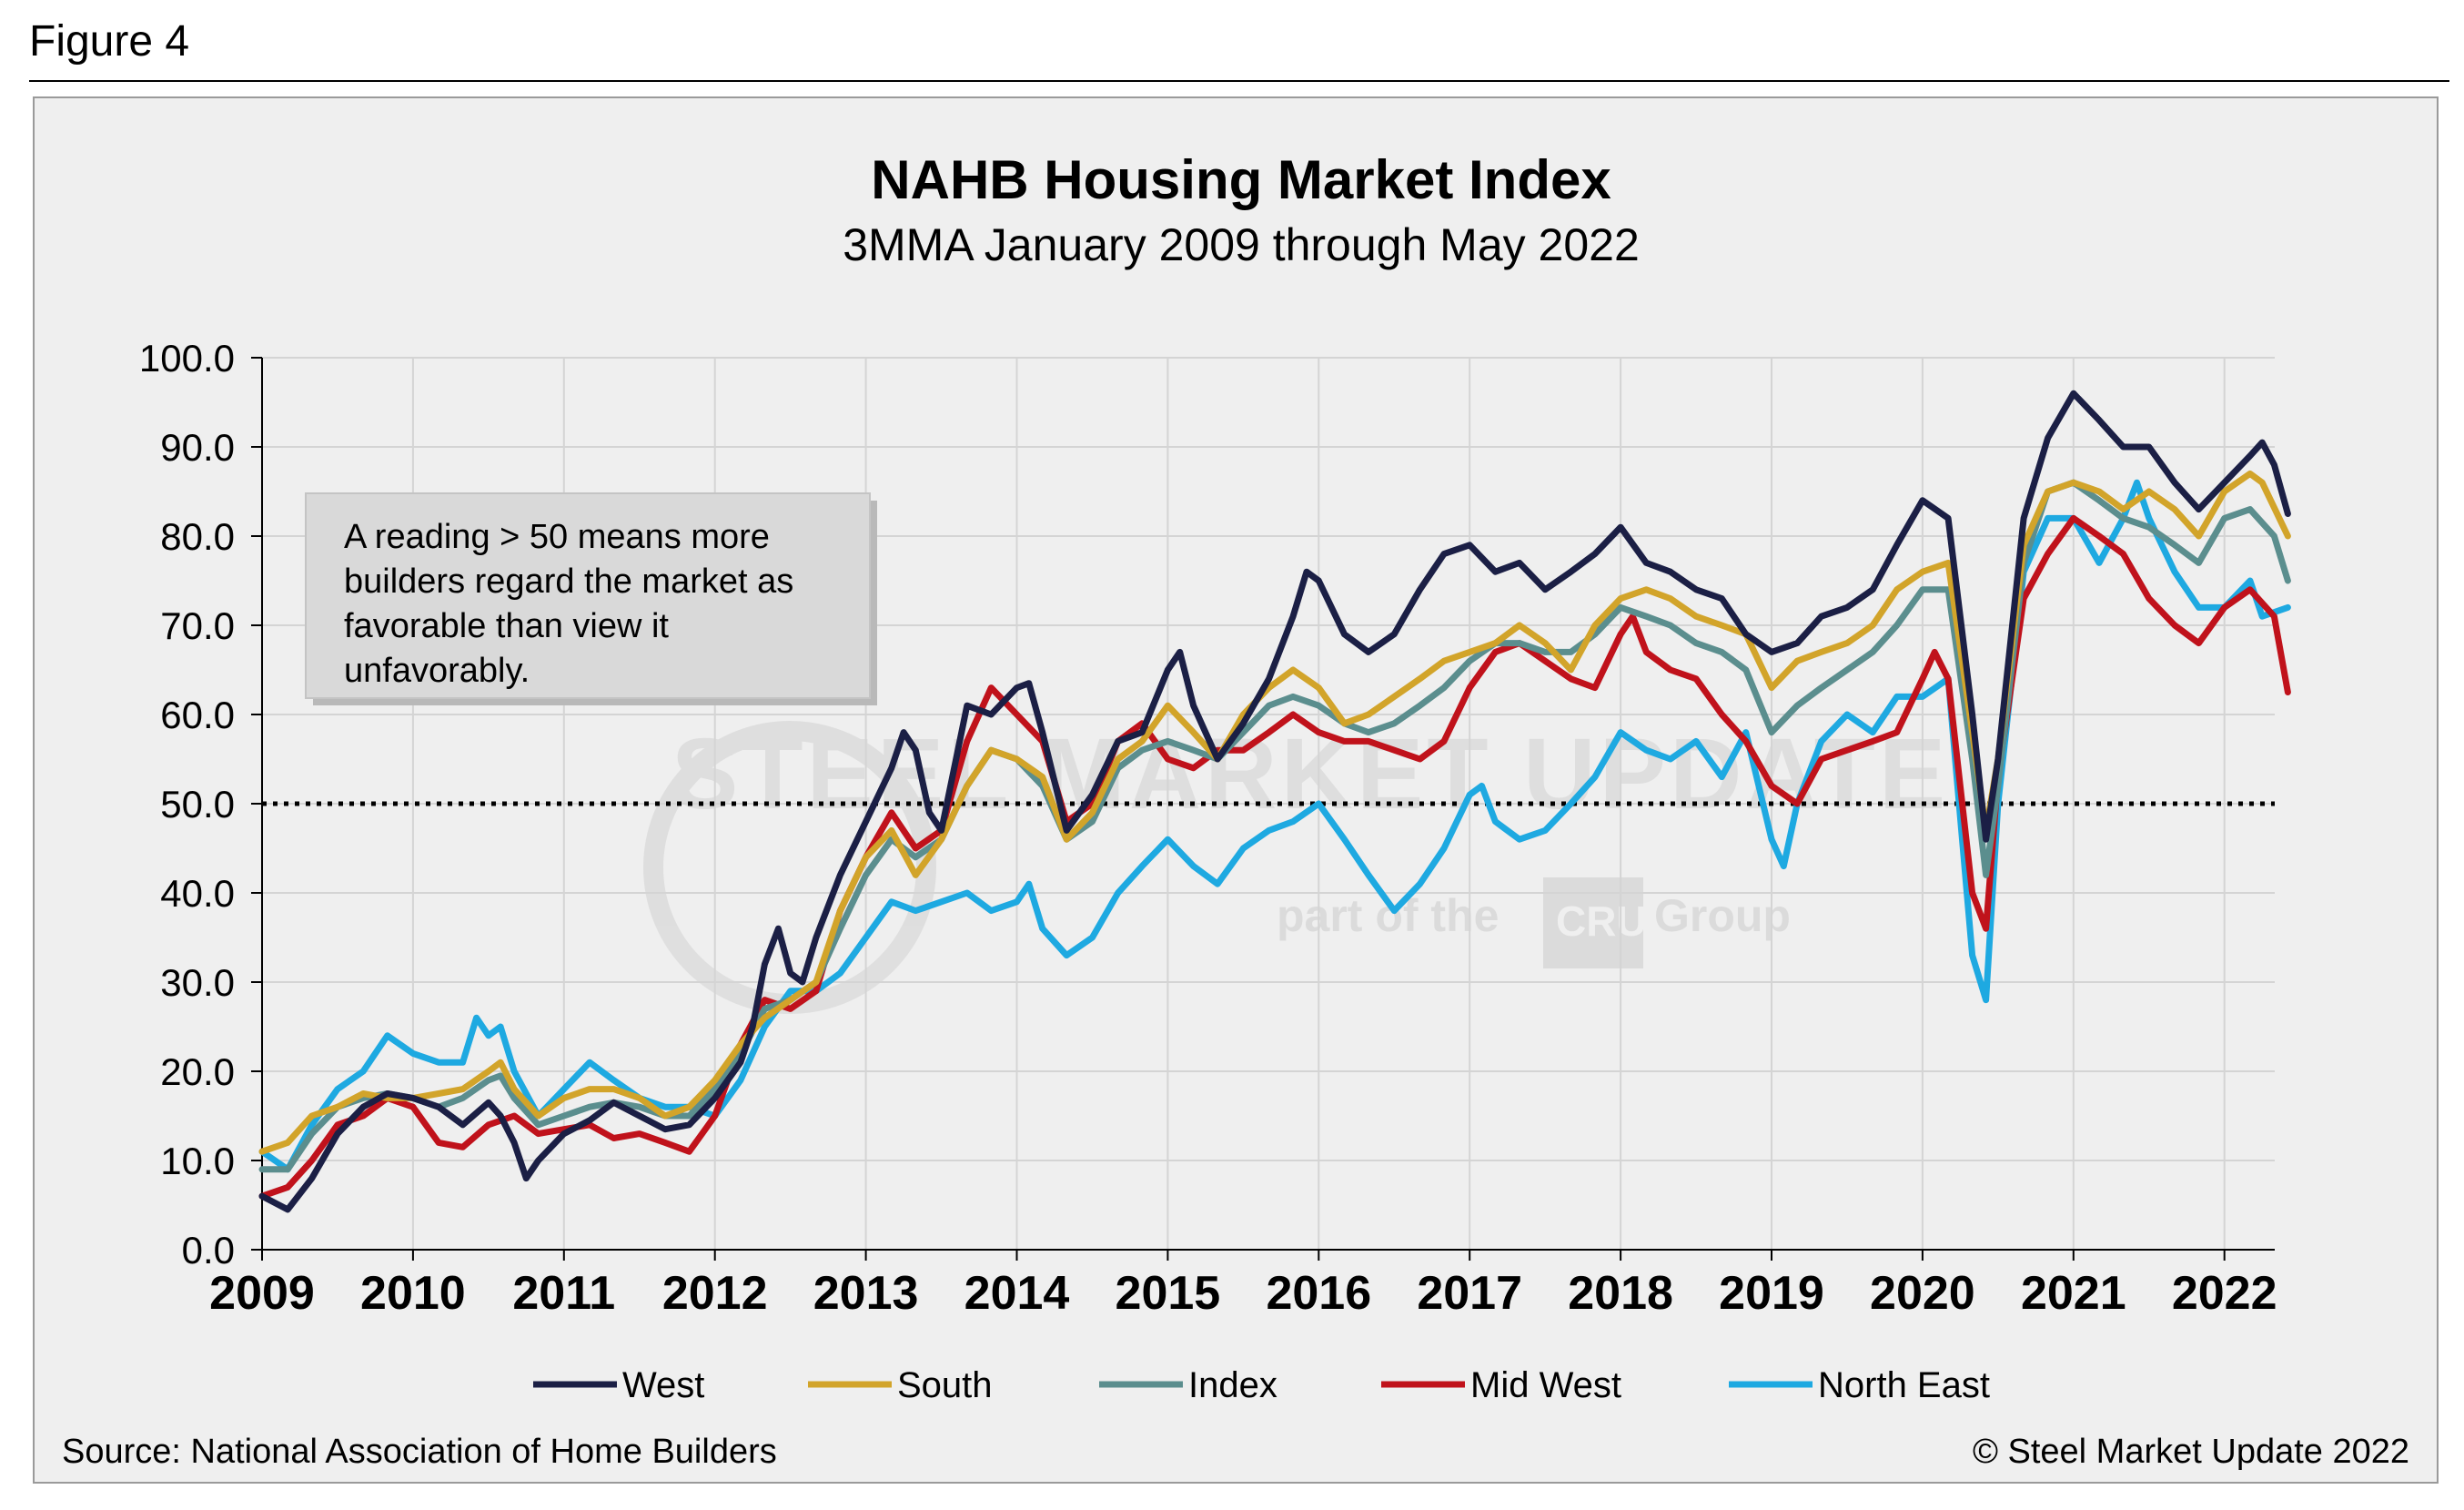 Image resolution: width=2464 pixels, height=1510 pixels. Describe the element at coordinates (506, 626) in the screenshot. I see `annotation-line-3: favorable than view it` at that location.